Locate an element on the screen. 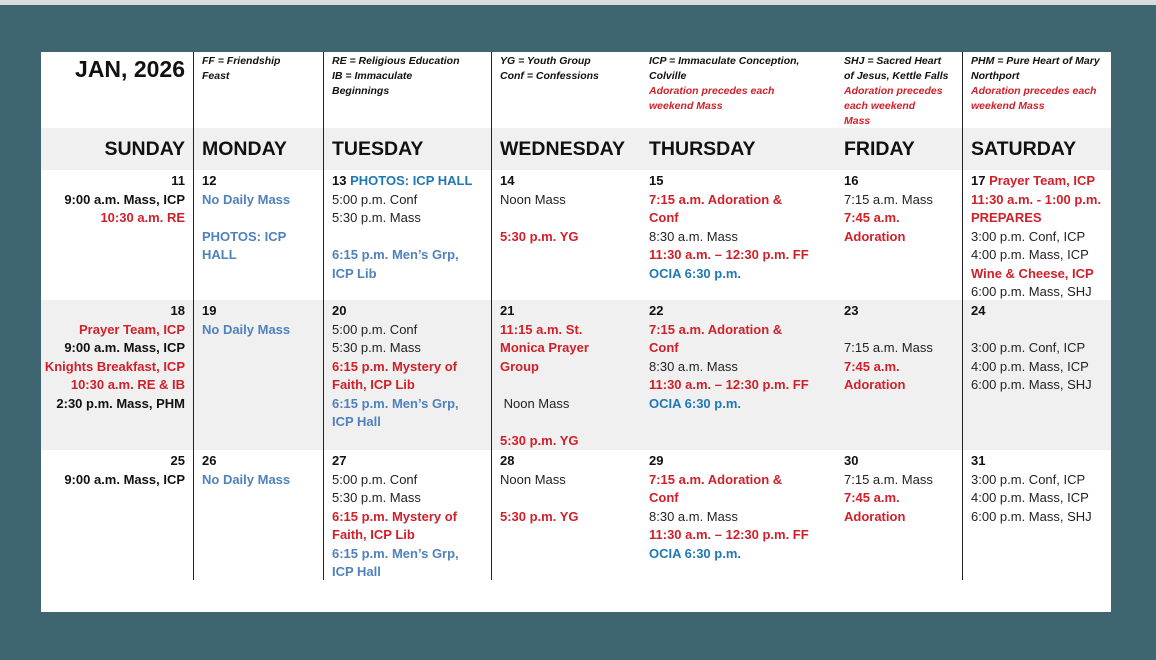 This screenshot has width=1156, height=660. legend-line: FF = Friendship is located at coordinates (241, 61).